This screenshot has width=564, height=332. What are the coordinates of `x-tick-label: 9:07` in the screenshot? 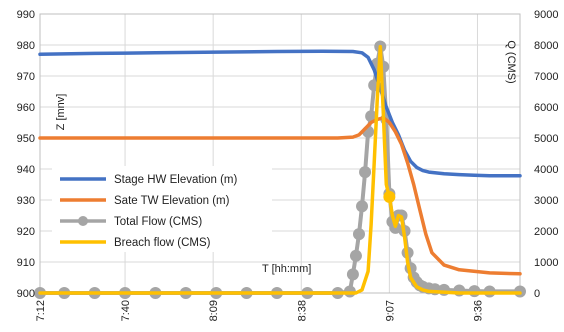 It's located at (390, 310).